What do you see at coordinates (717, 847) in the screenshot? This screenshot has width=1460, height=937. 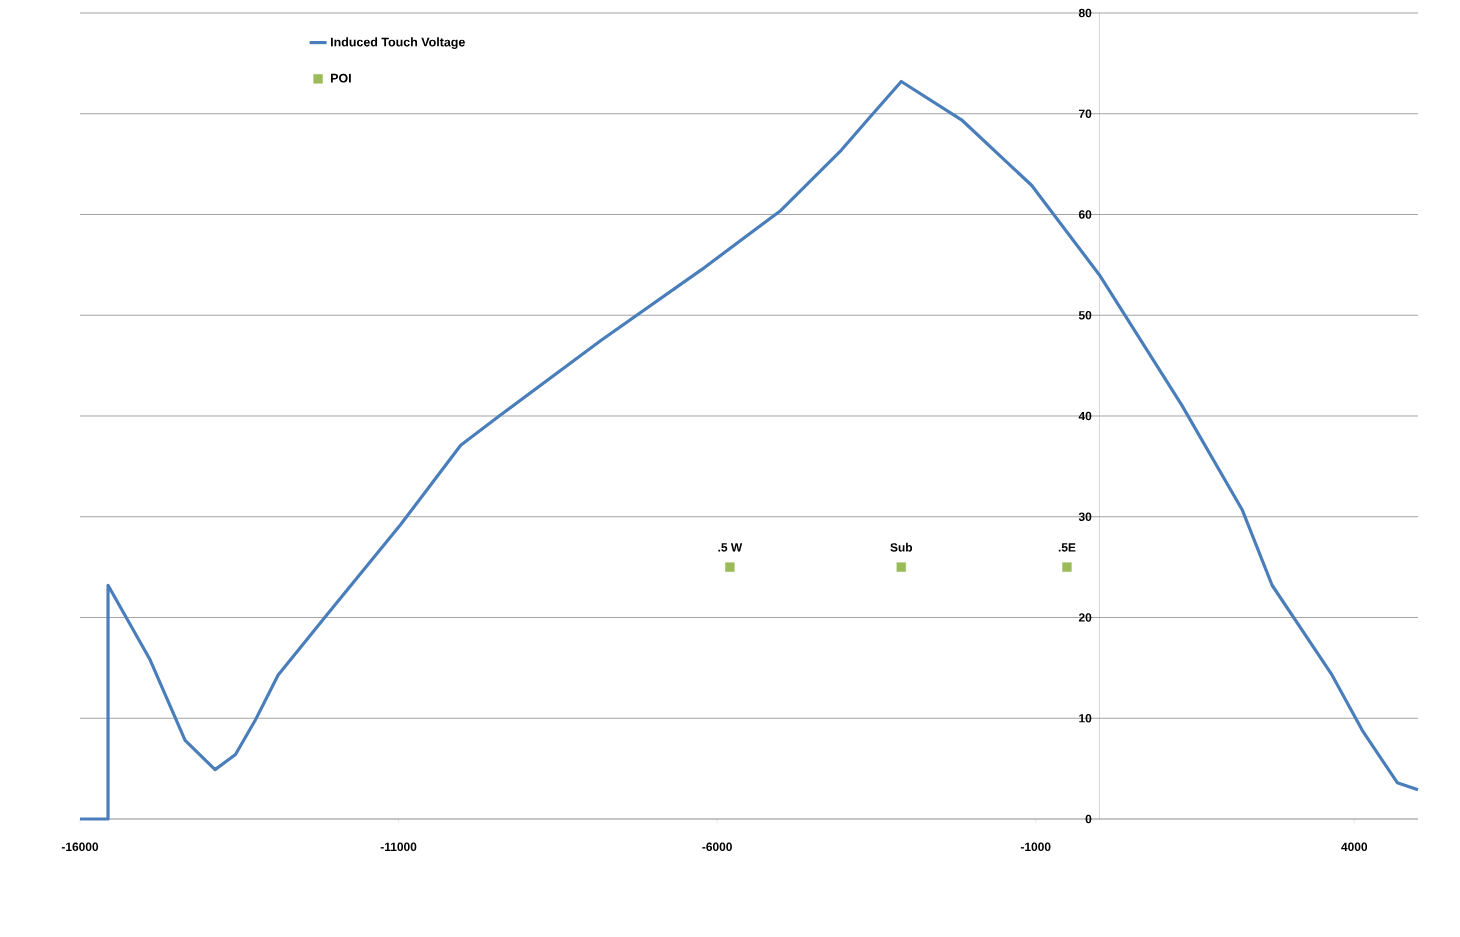 I see `x-tick-label: -6000` at bounding box center [717, 847].